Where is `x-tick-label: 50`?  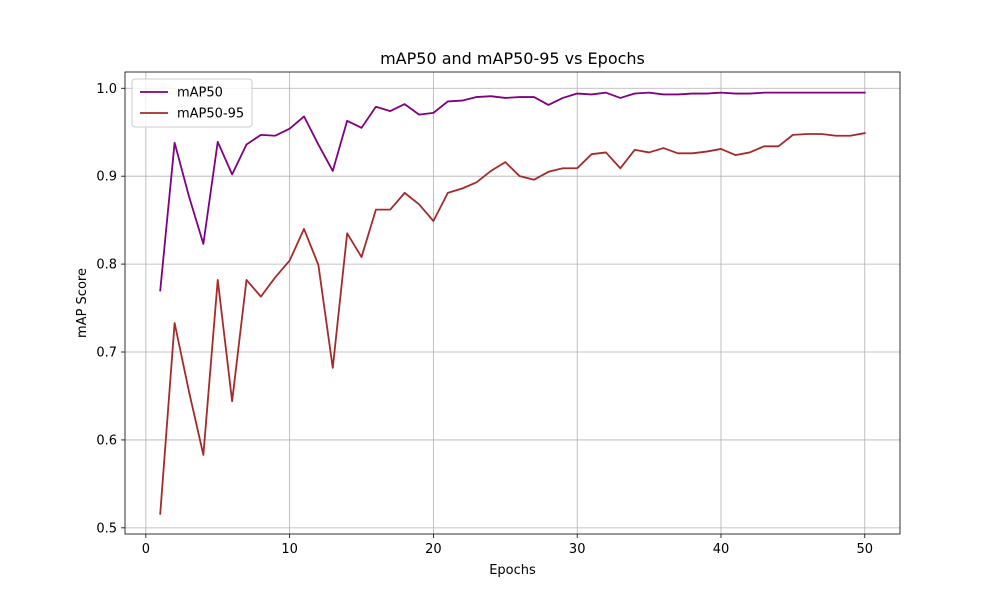 x-tick-label: 50 is located at coordinates (864, 549).